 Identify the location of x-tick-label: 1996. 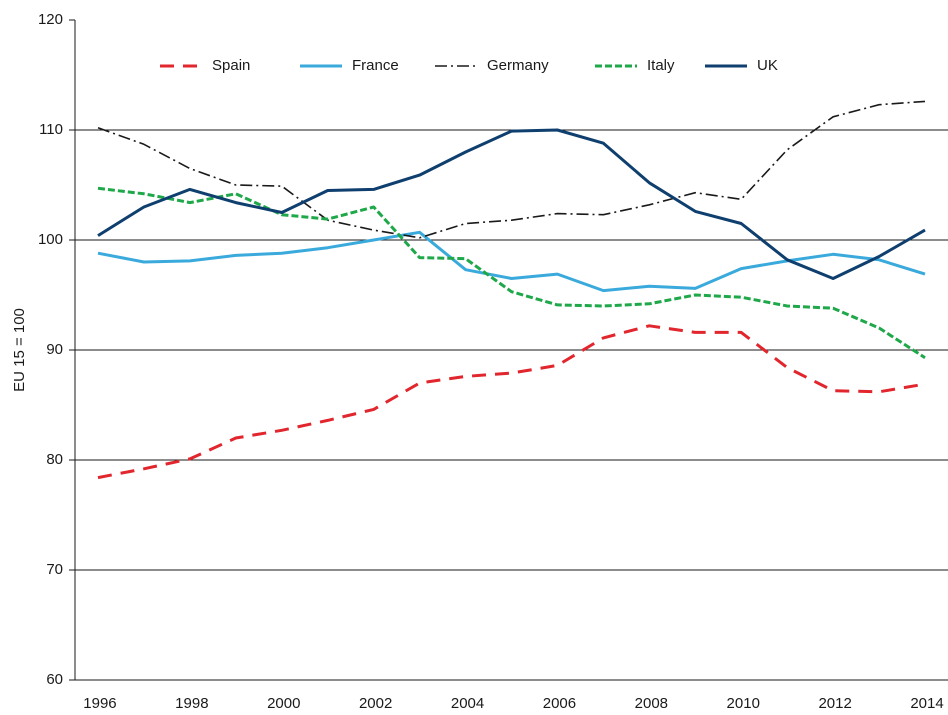
(99, 703).